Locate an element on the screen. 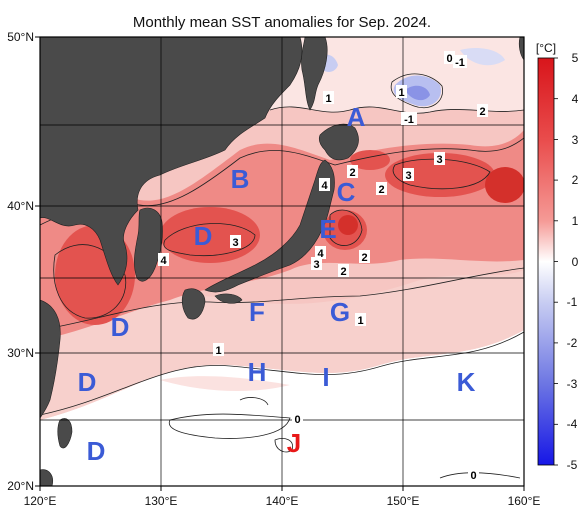  latitude-labels: 50°N 40°N 30°N 20°N is located at coordinates (20, 261).